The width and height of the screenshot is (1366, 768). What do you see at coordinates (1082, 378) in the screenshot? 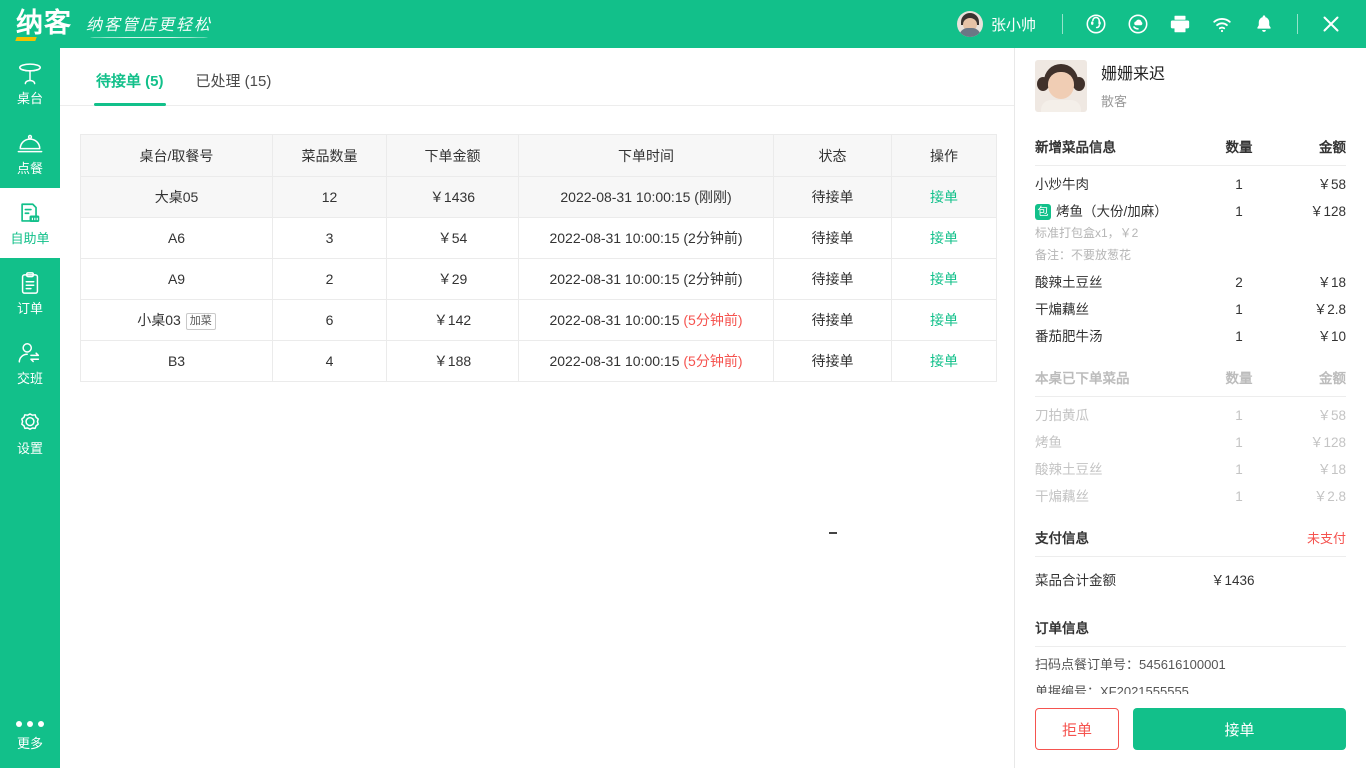
I see `existing-dishes-title: 本桌已下单菜品` at bounding box center [1082, 378].